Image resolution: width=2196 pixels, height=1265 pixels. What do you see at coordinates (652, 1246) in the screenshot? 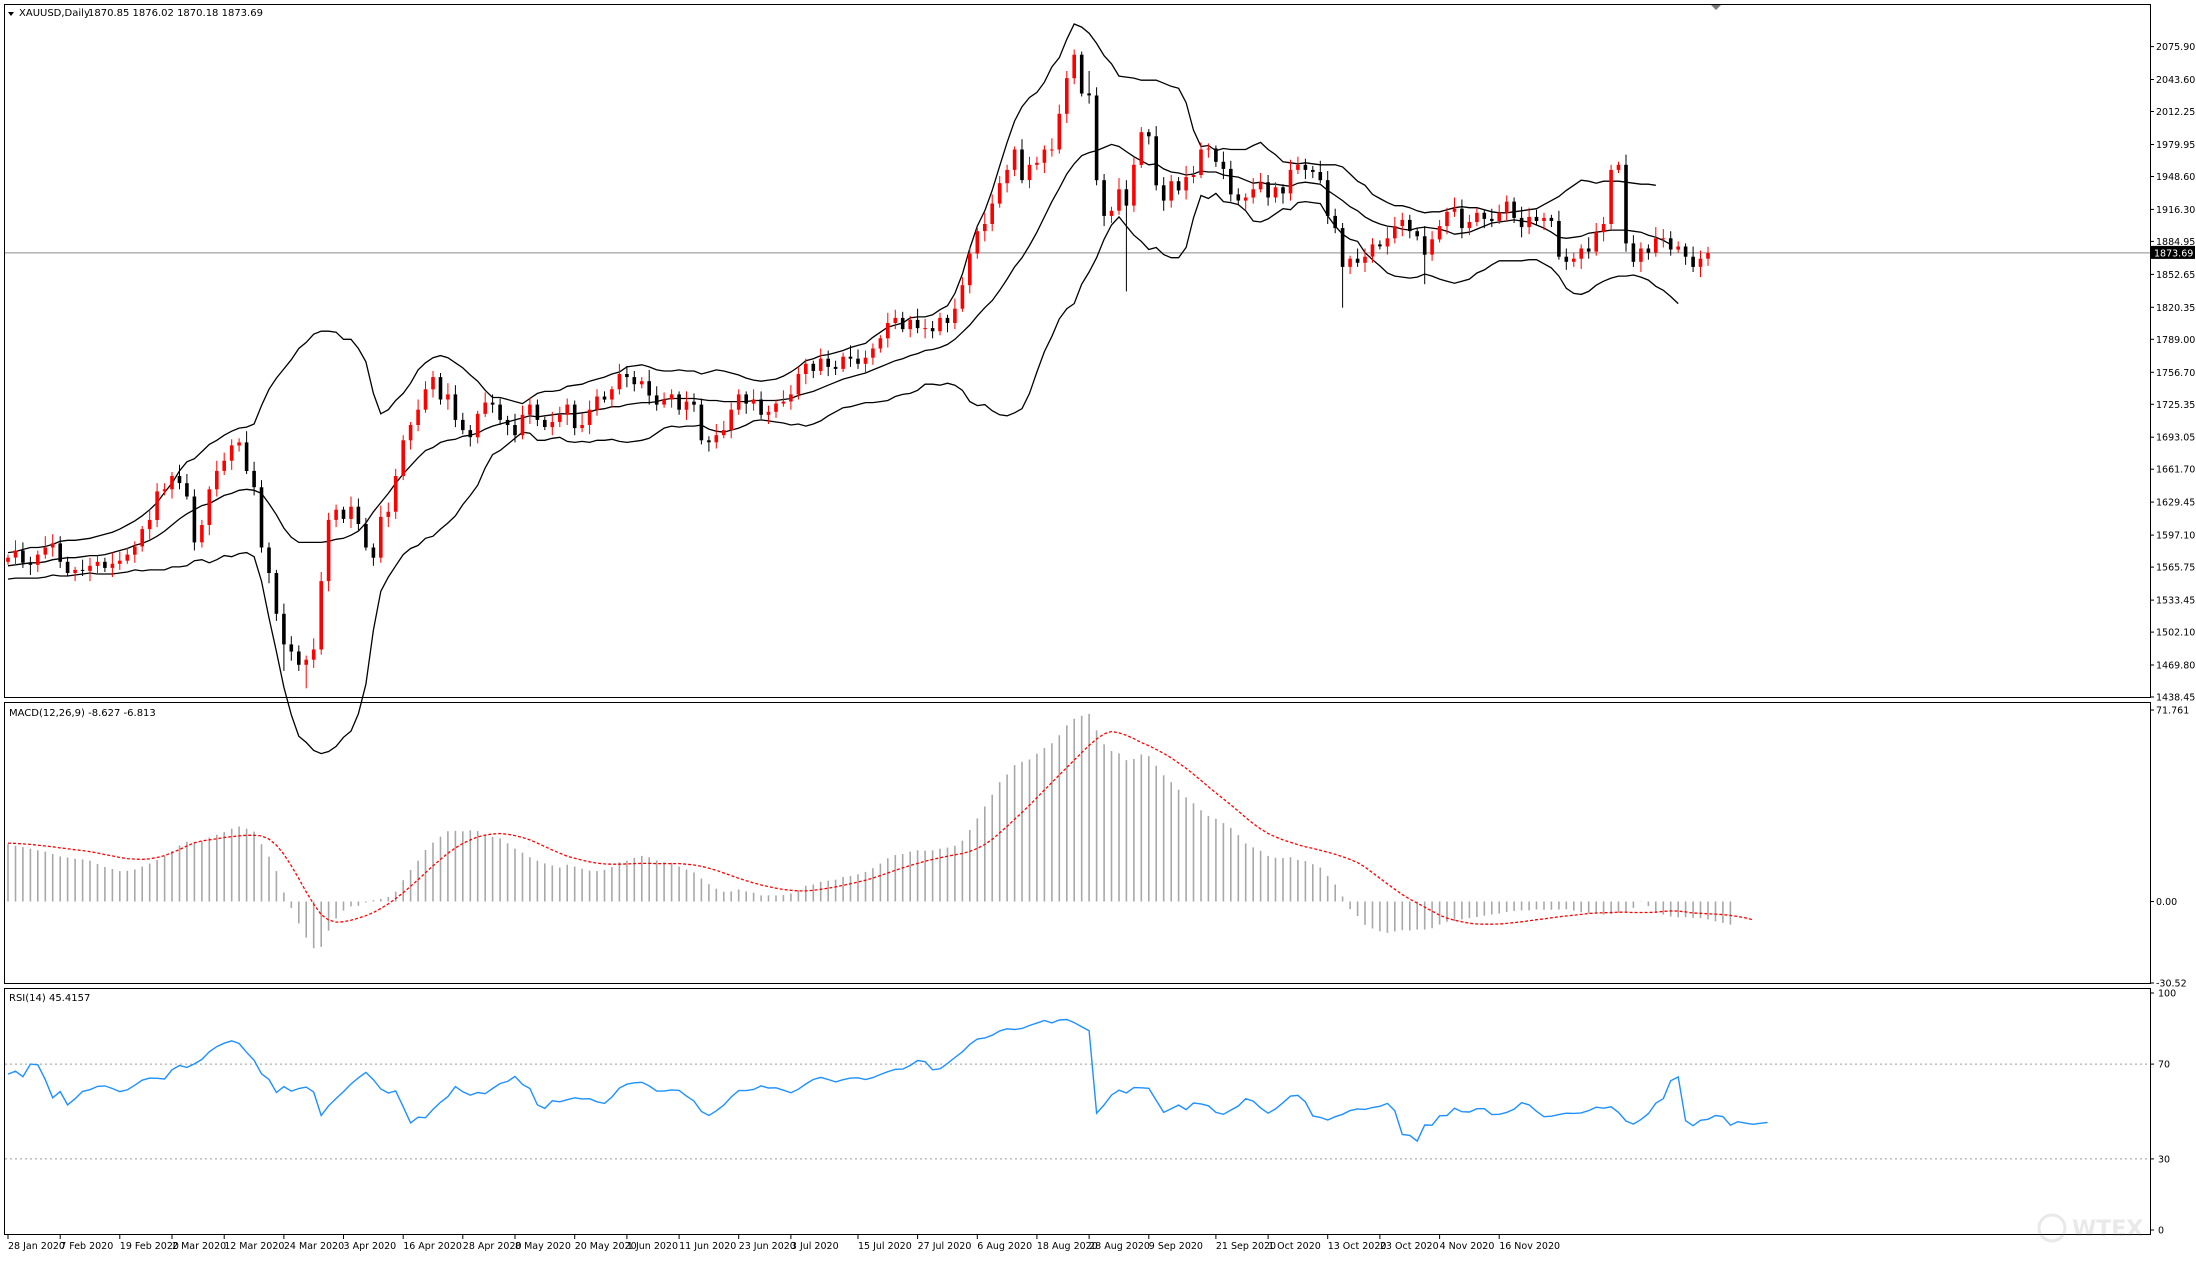
I see `date-tick-label: 1 Jun 2020` at bounding box center [652, 1246].